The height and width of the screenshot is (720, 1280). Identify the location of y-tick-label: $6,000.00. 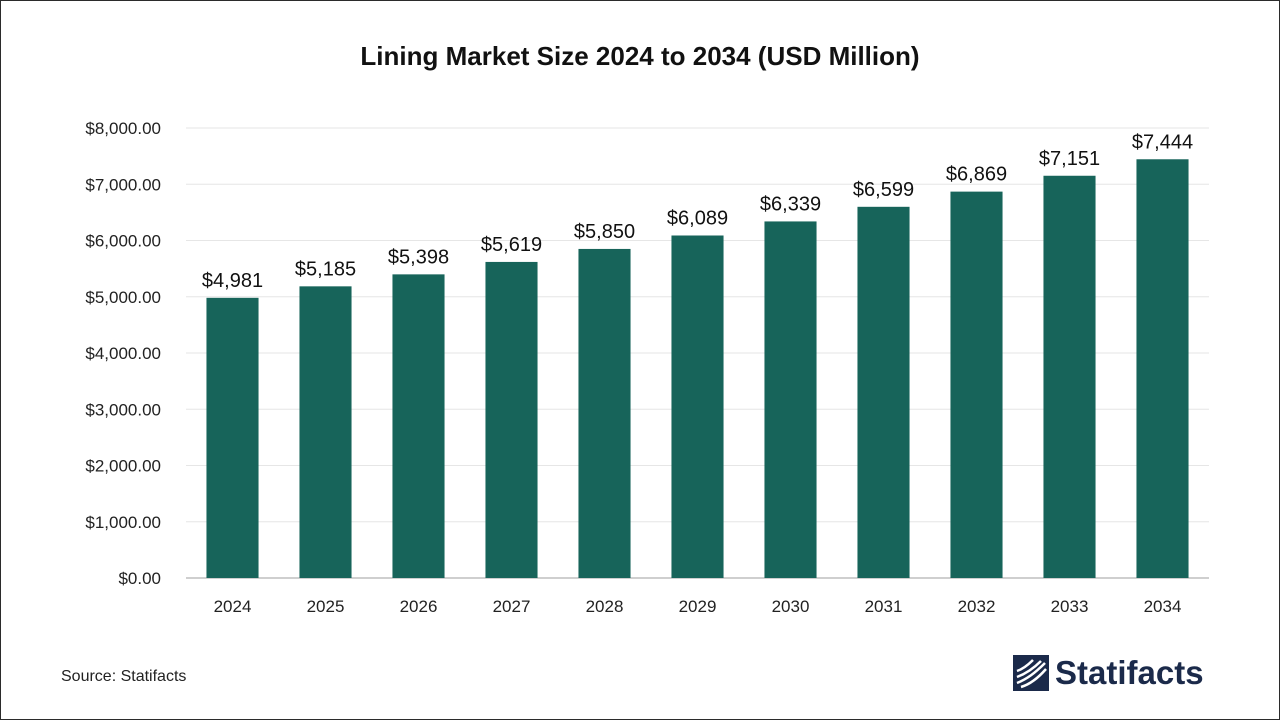
(123, 241).